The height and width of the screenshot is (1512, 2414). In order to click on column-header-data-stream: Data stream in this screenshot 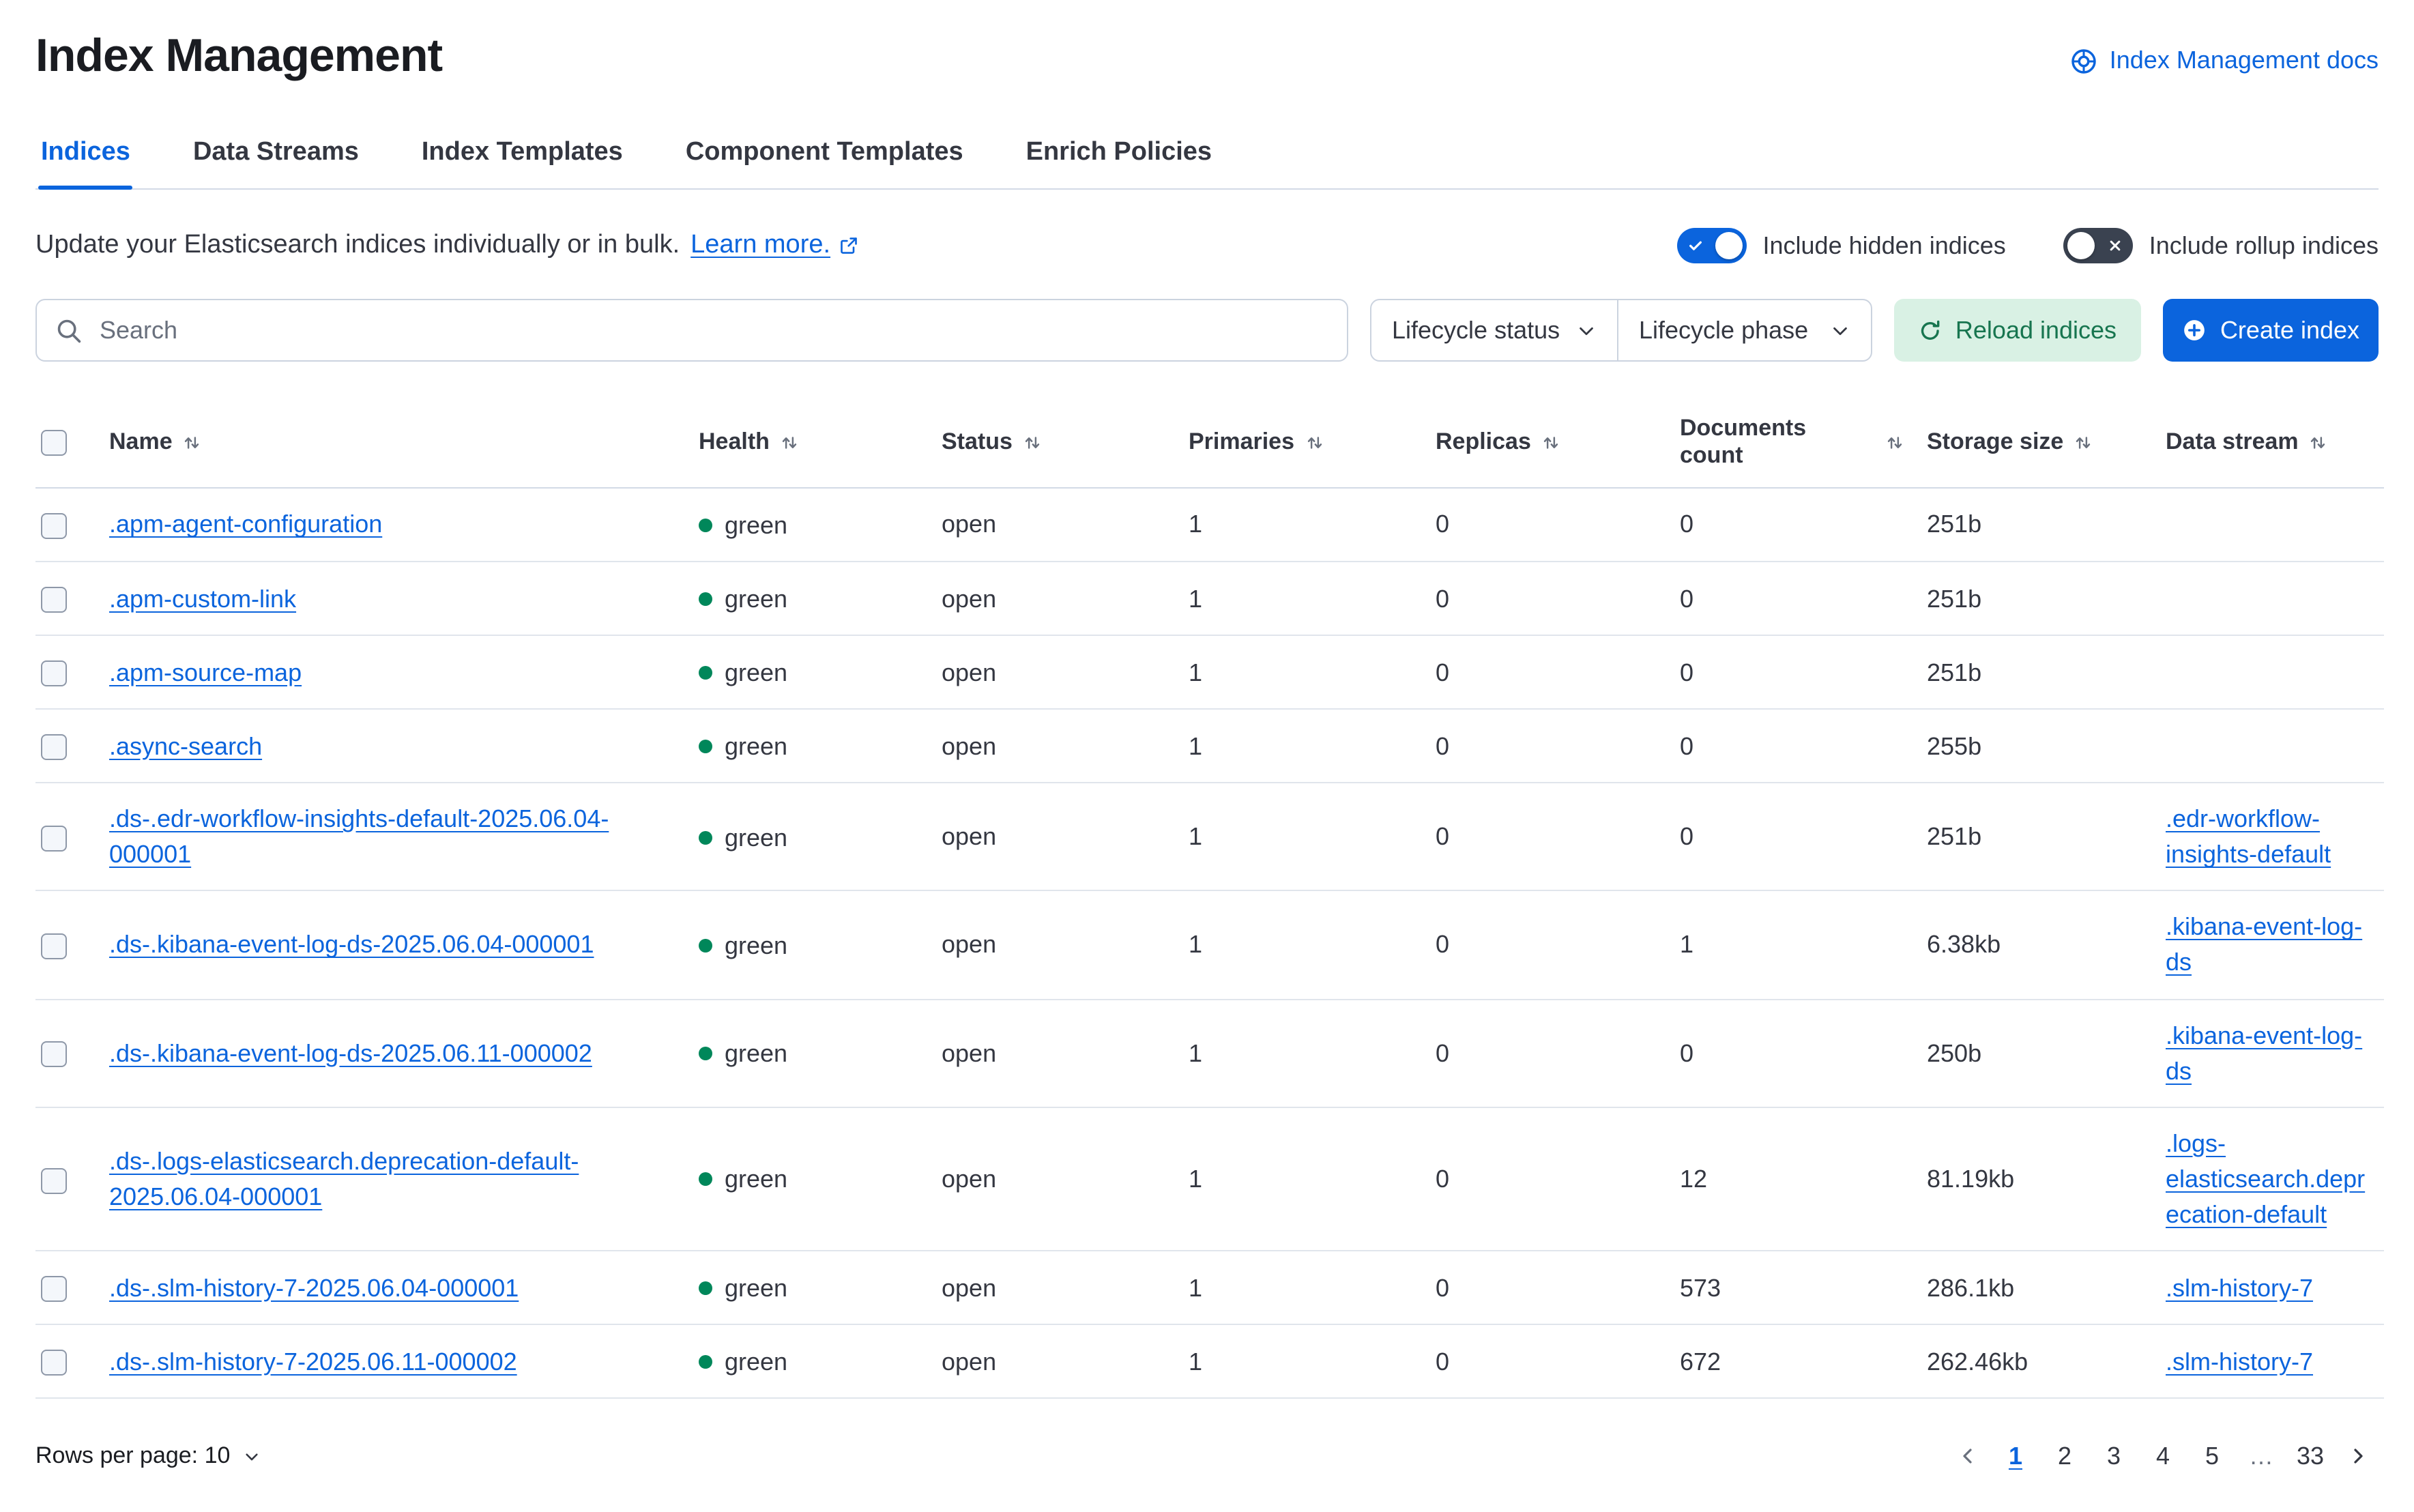, I will do `click(2269, 443)`.